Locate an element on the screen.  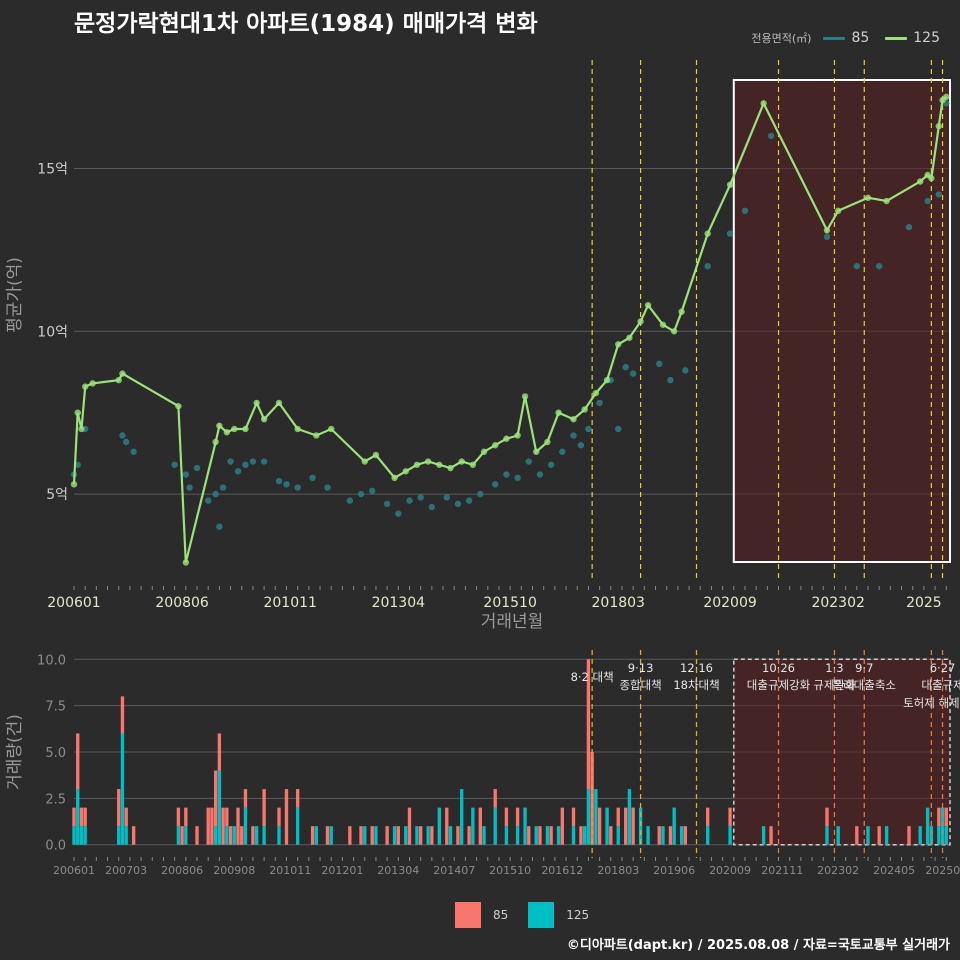
volume-x-minor-ticks is located at coordinates (510, 859).